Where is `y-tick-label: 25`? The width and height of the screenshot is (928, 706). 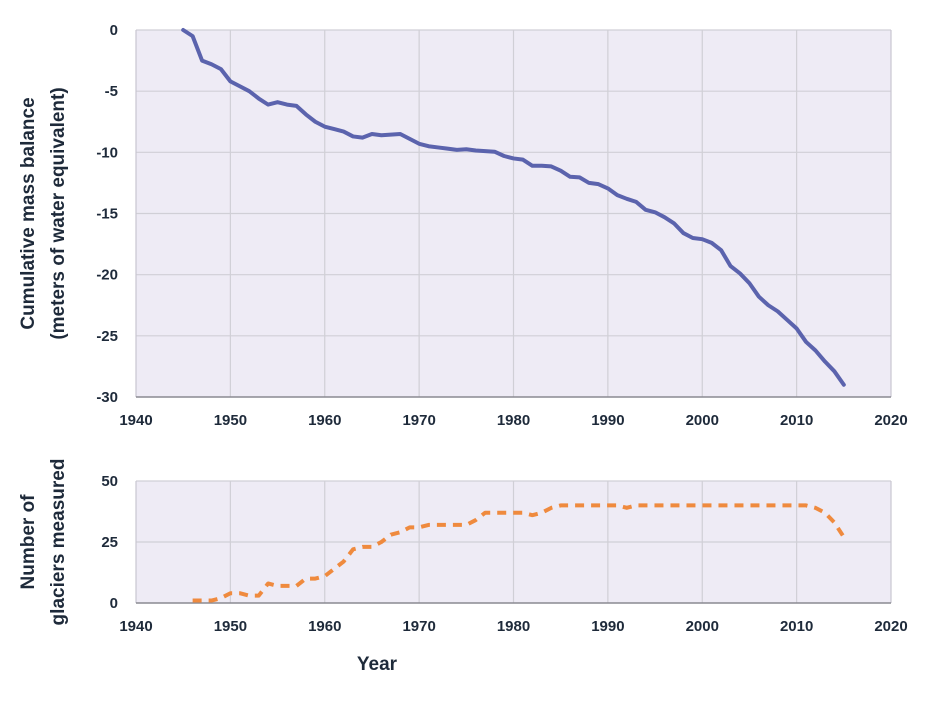
y-tick-label: 25 is located at coordinates (109, 542).